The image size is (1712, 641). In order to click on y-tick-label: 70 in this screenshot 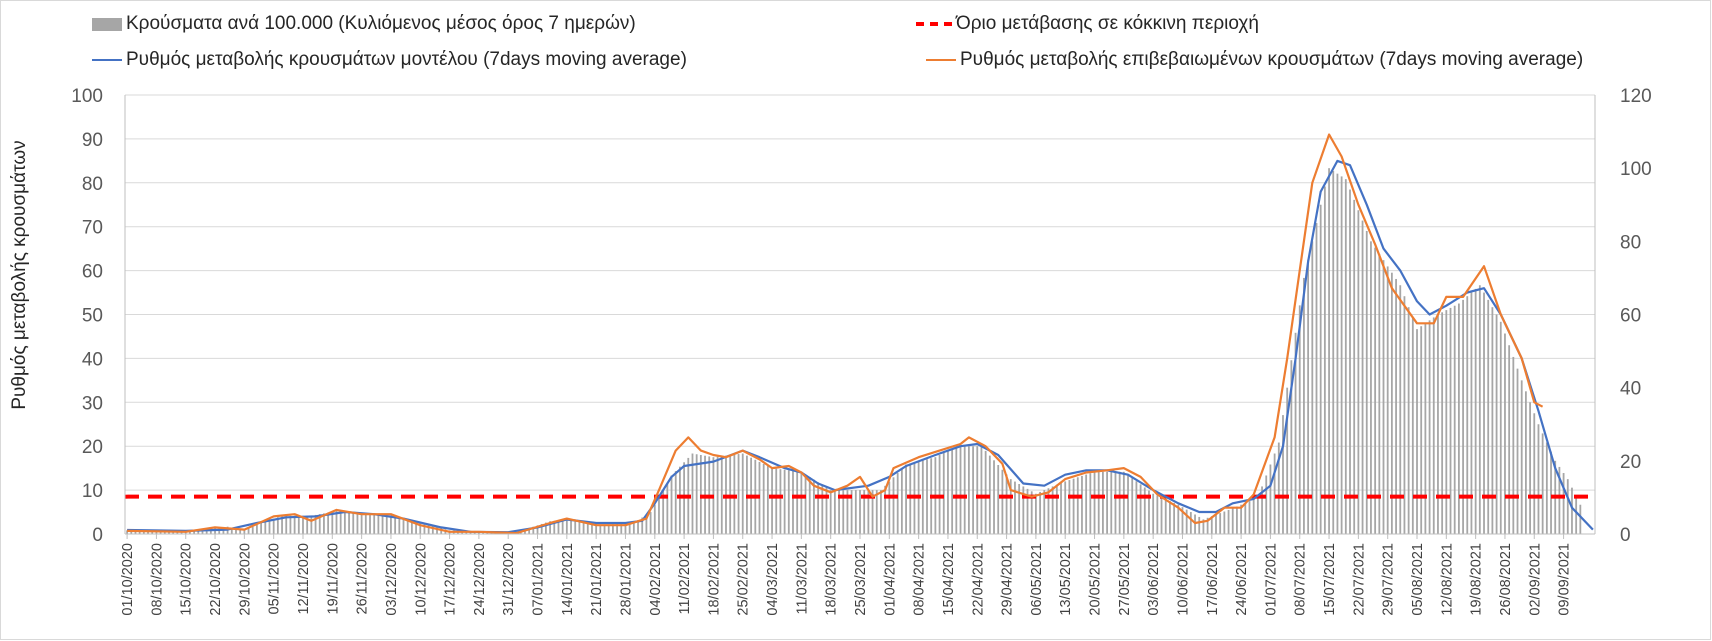, I will do `click(92, 228)`.